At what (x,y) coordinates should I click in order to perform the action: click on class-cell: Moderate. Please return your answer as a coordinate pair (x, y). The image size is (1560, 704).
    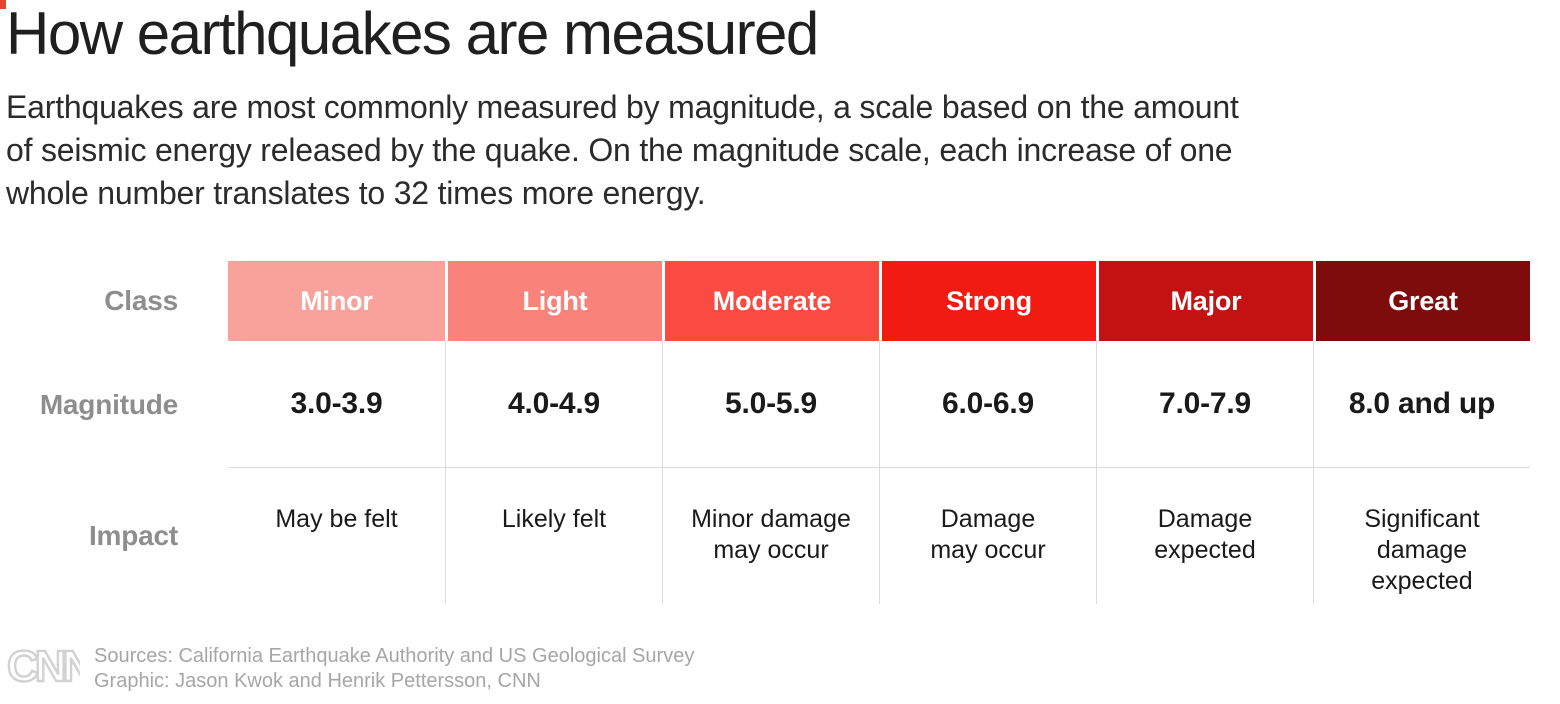
    Looking at the image, I should click on (770, 301).